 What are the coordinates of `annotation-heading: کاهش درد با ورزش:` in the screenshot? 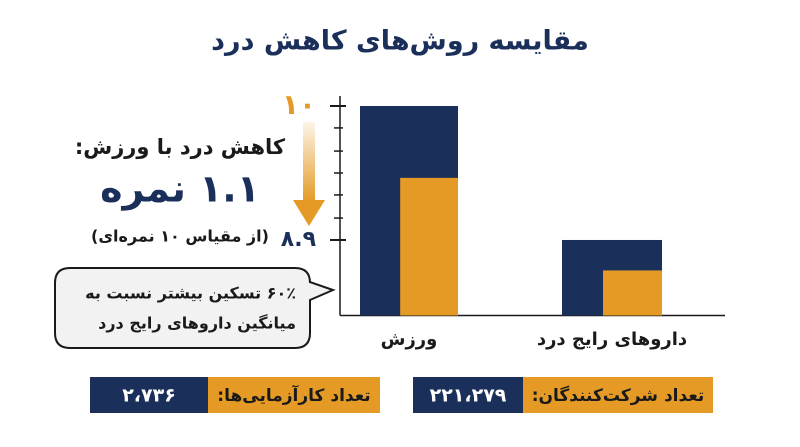 It's located at (180, 147).